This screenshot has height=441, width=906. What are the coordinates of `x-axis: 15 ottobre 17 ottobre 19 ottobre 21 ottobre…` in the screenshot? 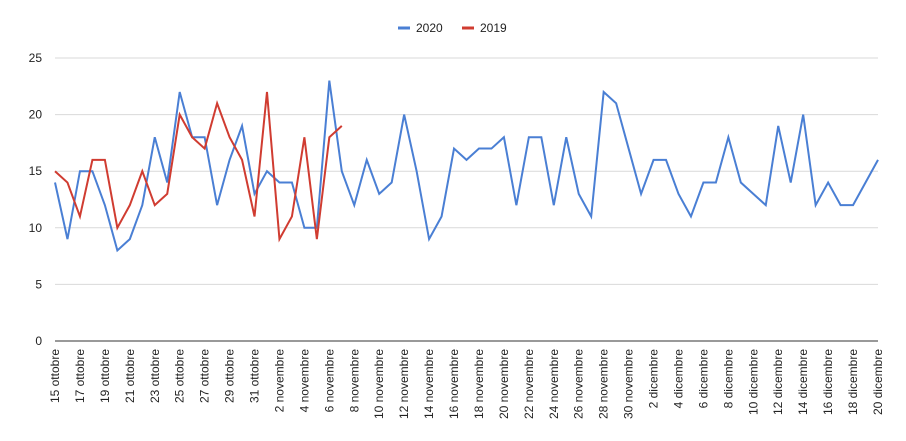 It's located at (466, 384).